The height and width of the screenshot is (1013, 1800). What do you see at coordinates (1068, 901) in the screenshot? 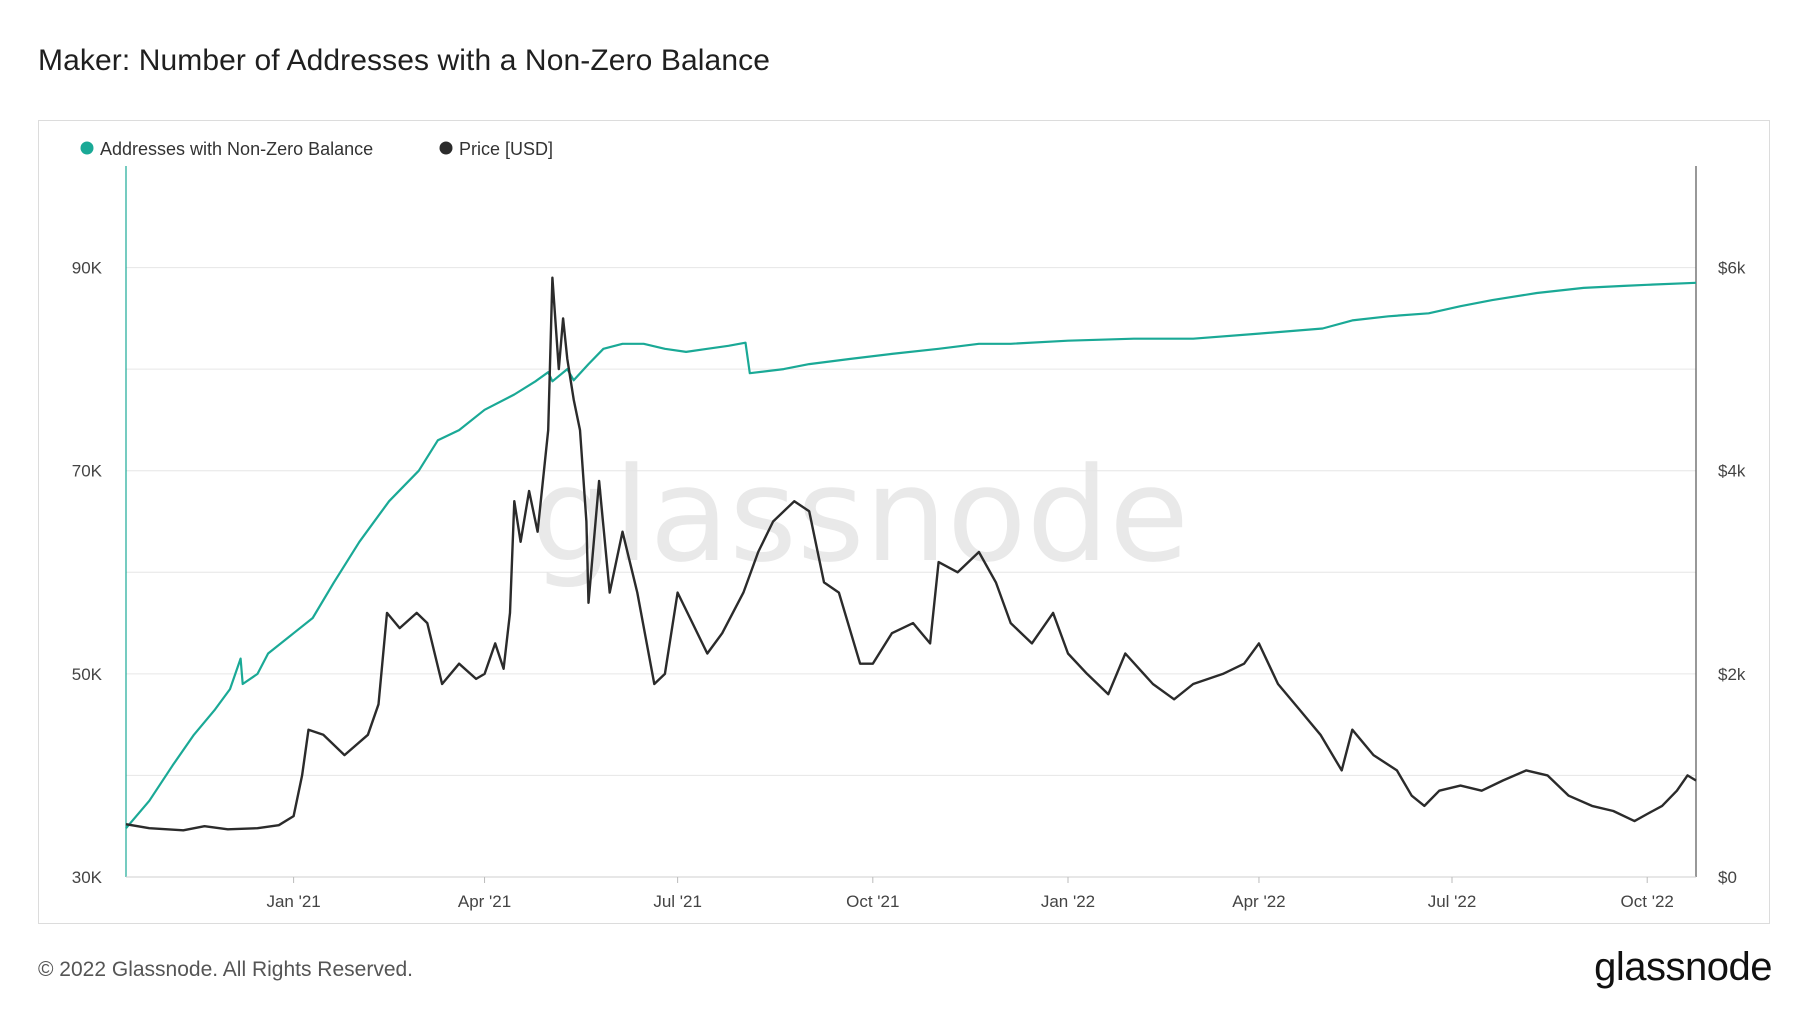
I see `x-tick-label: Jan '22` at bounding box center [1068, 901].